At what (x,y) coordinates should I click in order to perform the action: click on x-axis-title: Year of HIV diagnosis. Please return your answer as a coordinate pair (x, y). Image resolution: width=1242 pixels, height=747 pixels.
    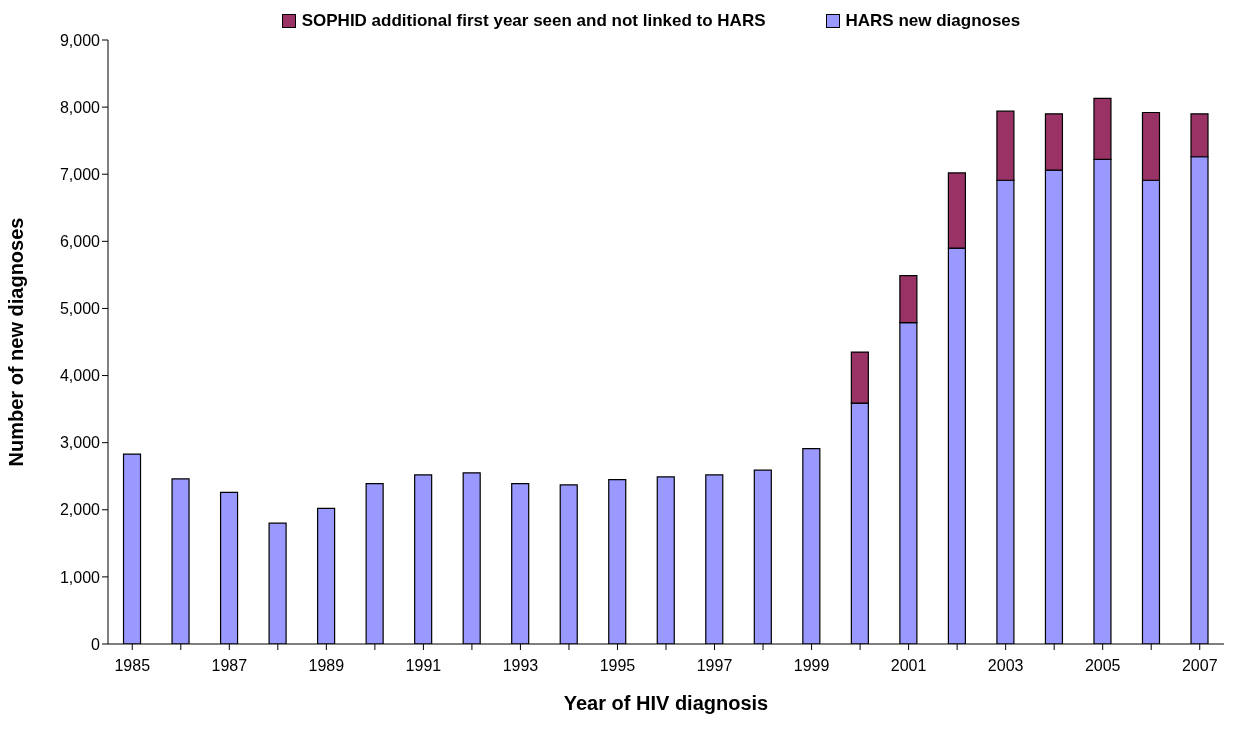
    Looking at the image, I should click on (666, 703).